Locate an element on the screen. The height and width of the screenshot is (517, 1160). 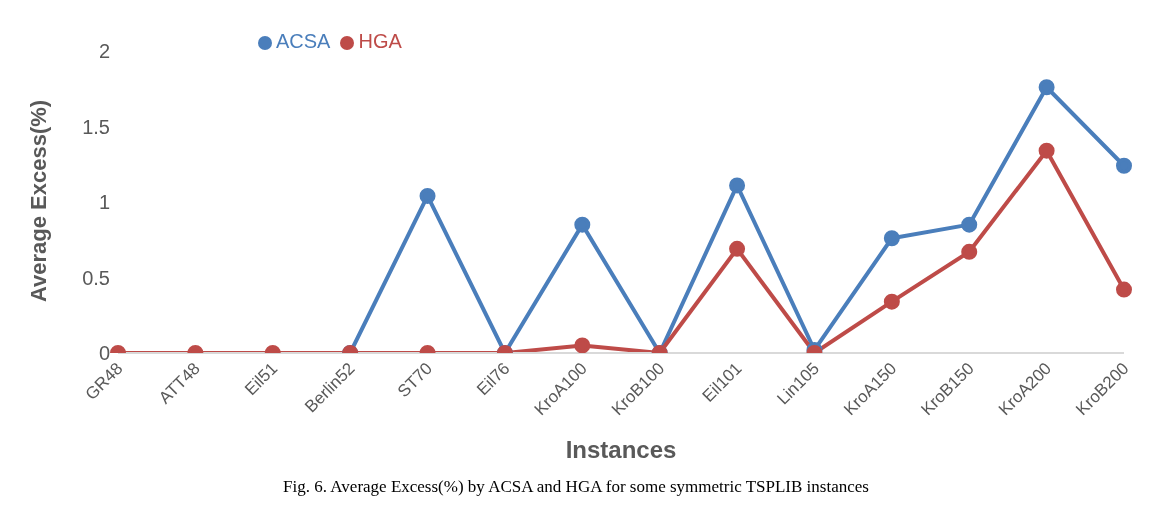
y-tick-label: 0 is located at coordinates (104, 353).